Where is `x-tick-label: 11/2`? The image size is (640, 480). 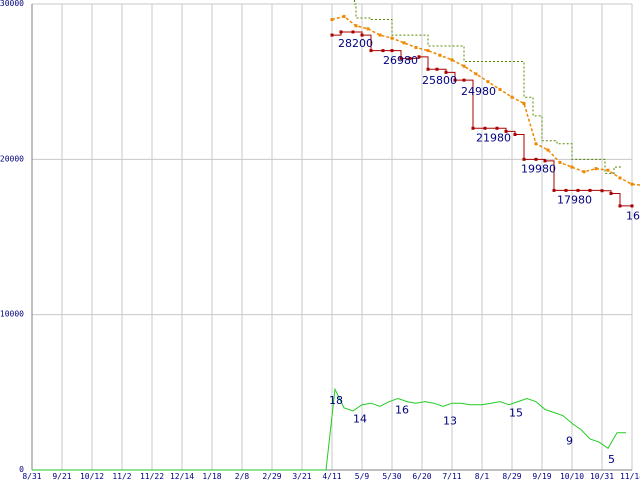 x-tick-label: 11/2 is located at coordinates (121, 476).